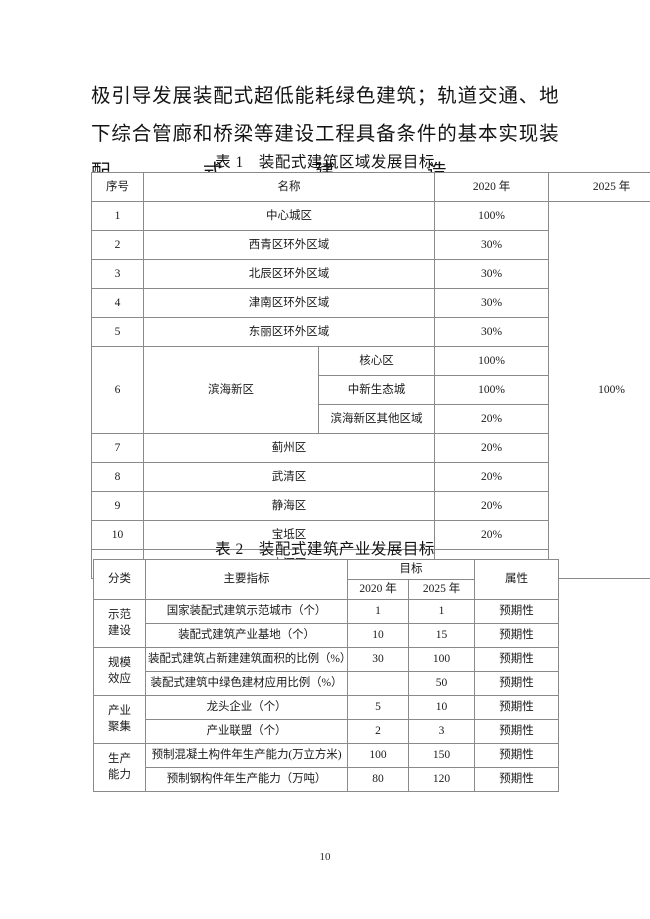 This screenshot has height=919, width=650. What do you see at coordinates (119, 630) in the screenshot?
I see `category-line-2: 建设` at bounding box center [119, 630].